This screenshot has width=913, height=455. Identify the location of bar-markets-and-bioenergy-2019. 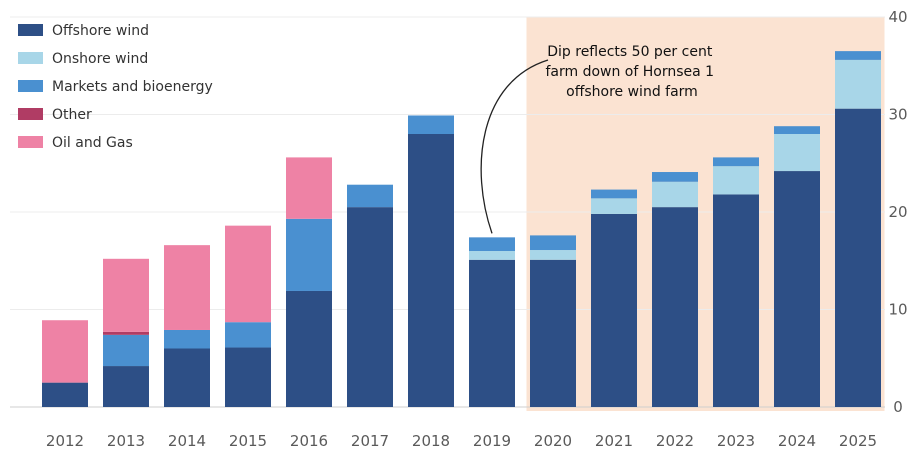
(492, 244).